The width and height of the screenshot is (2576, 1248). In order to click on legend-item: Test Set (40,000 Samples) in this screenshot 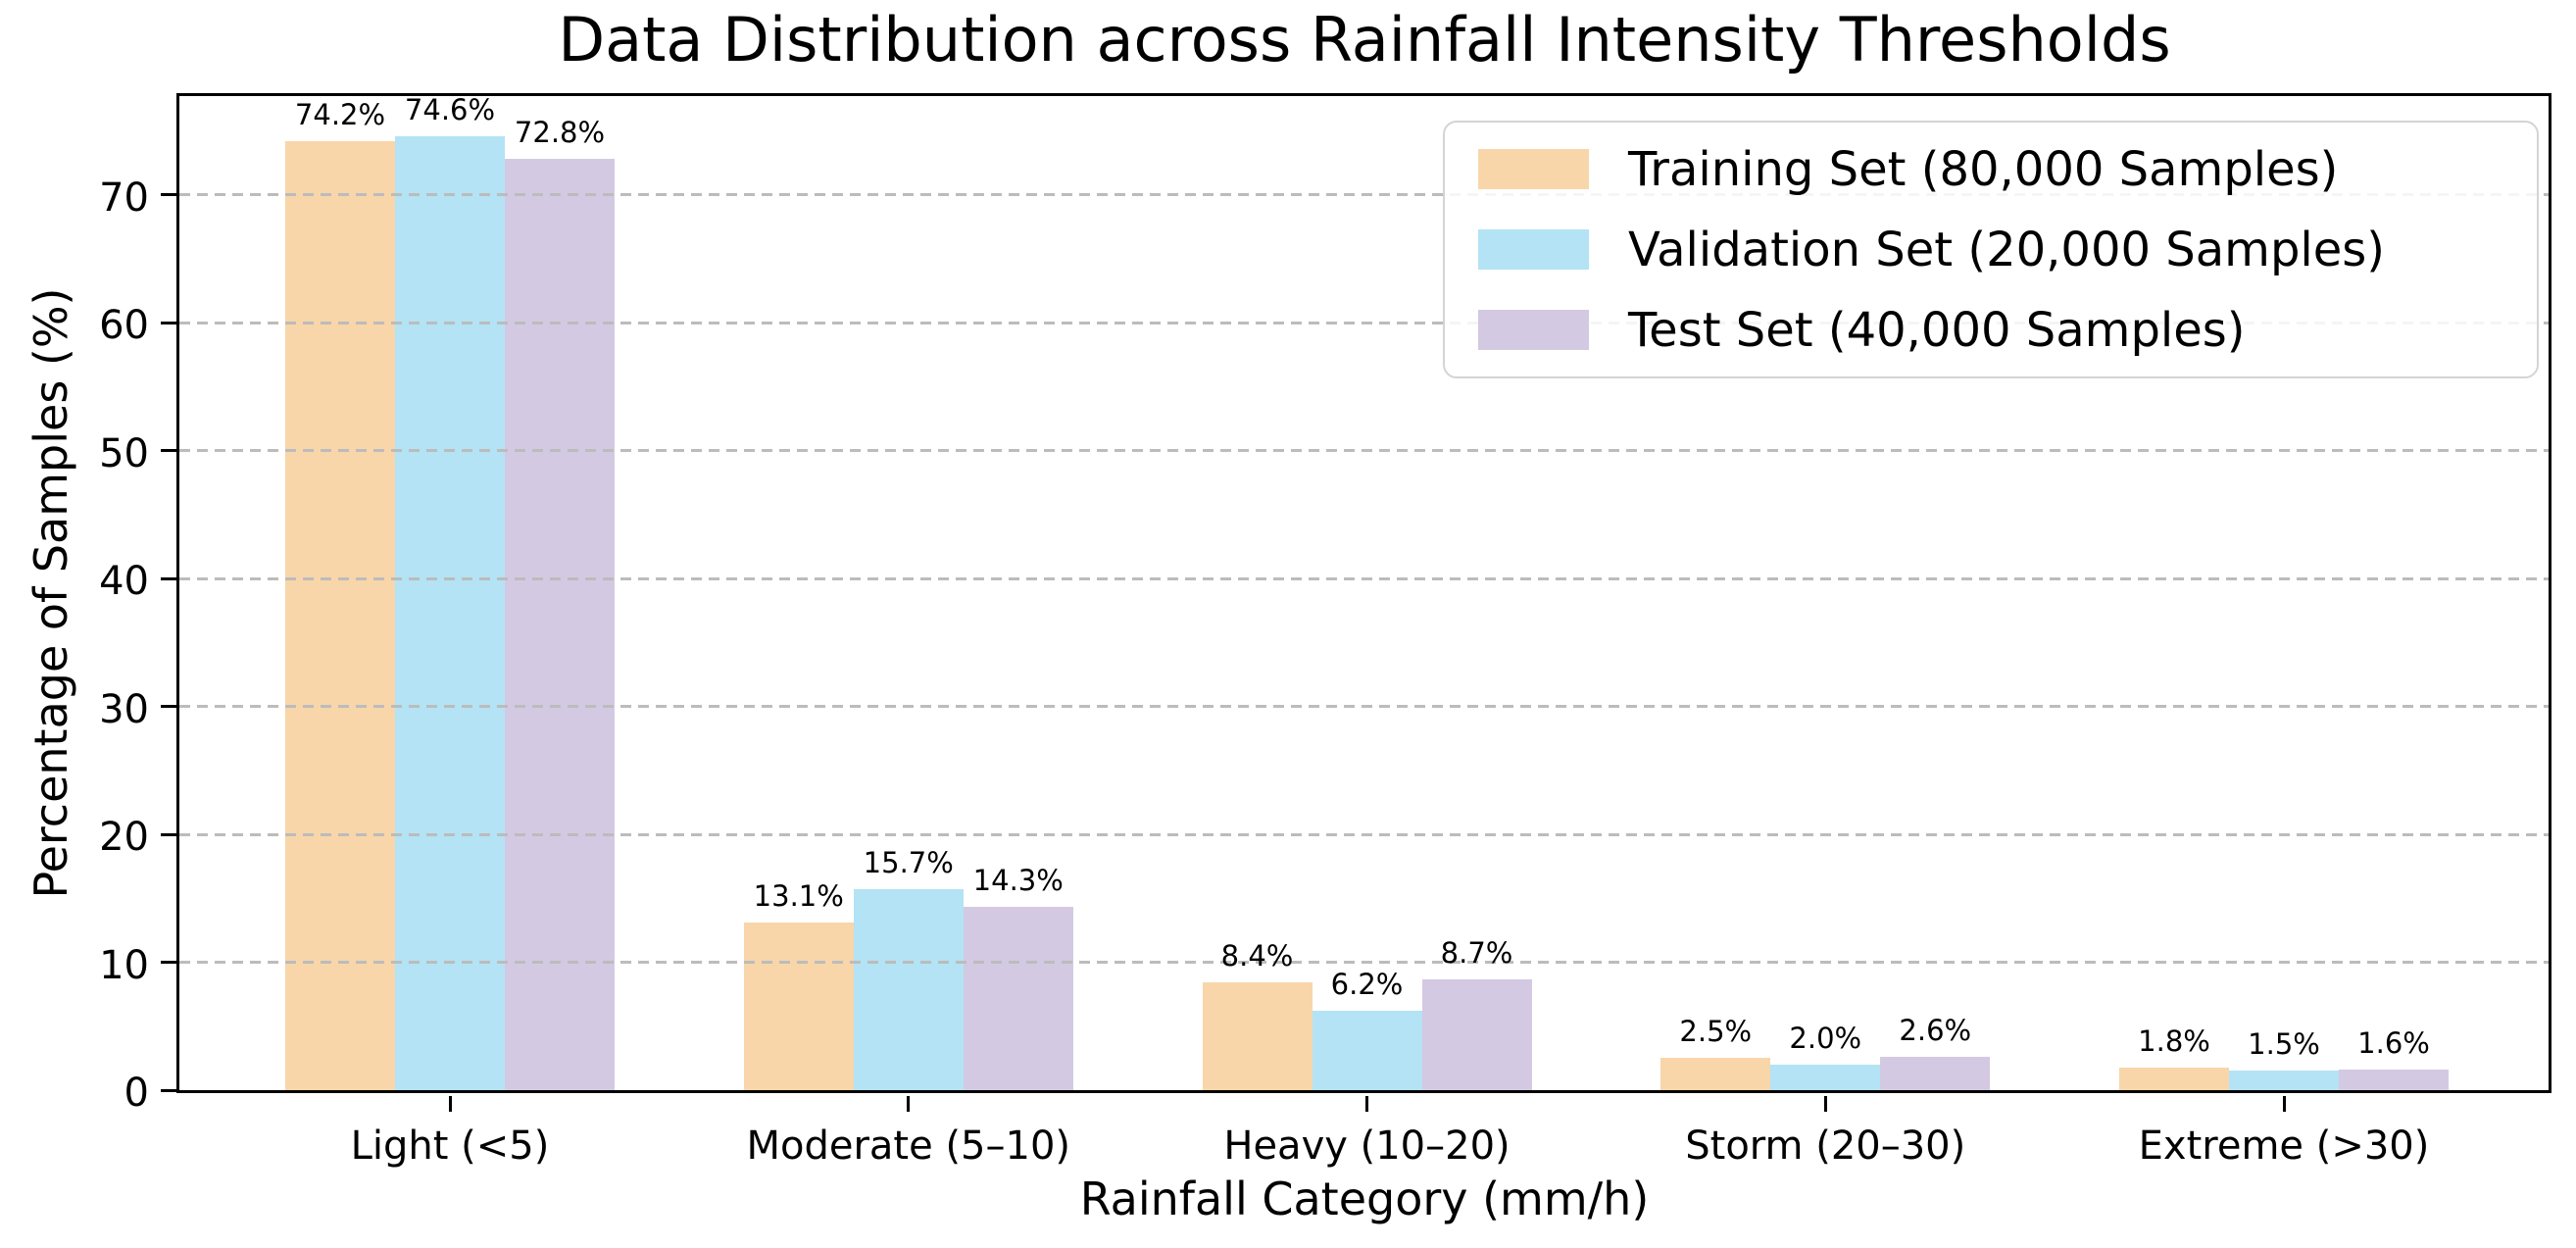, I will do `click(1990, 330)`.